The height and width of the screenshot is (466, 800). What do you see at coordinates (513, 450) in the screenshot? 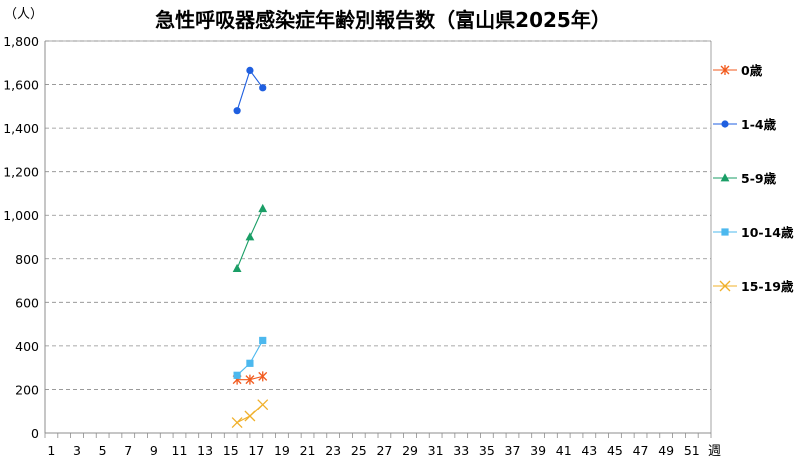
I see `x-tick-label: 37` at bounding box center [513, 450].